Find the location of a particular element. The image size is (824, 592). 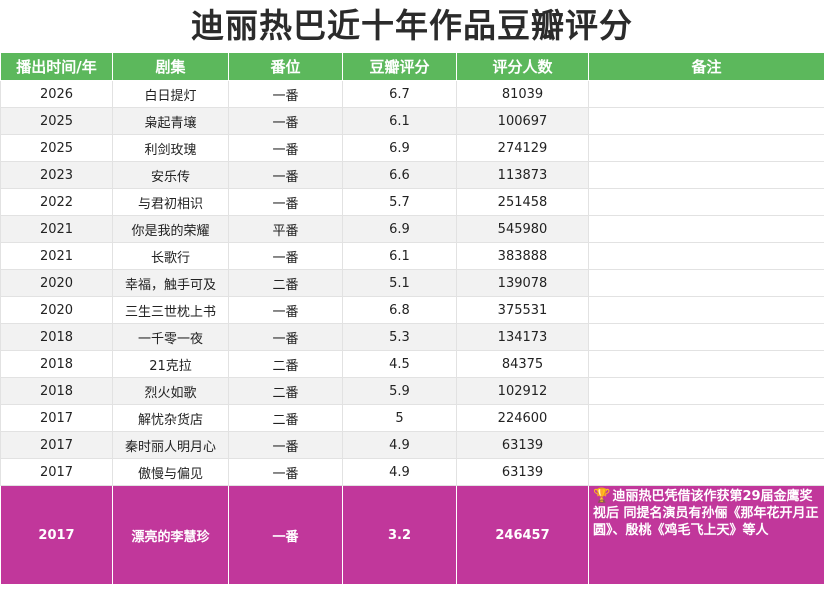

table-row: 2025 利剑玫瑰 一番 6.9 274129 is located at coordinates (412, 148).